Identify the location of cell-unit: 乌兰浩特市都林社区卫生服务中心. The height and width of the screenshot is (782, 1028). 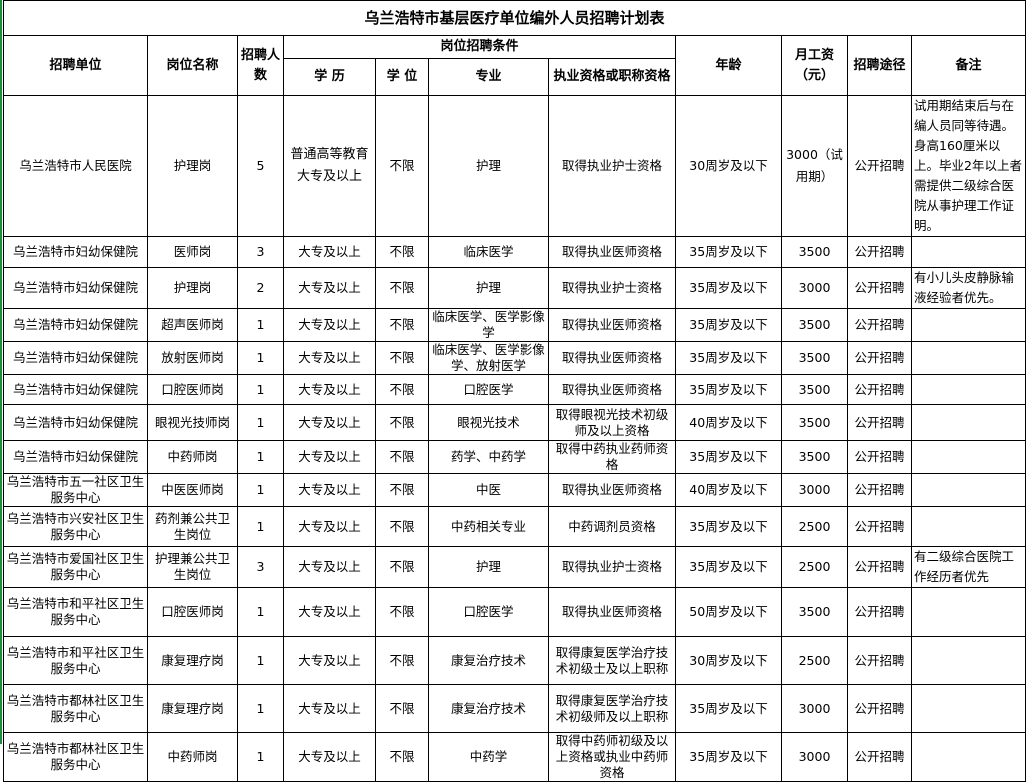
(75, 757).